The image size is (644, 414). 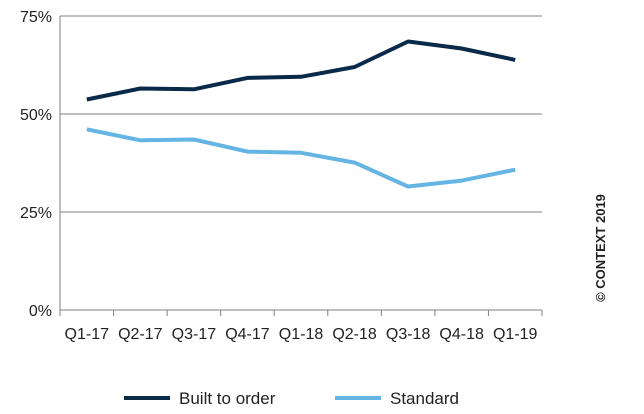 I want to click on y-tick-label: 0%, so click(x=40, y=311).